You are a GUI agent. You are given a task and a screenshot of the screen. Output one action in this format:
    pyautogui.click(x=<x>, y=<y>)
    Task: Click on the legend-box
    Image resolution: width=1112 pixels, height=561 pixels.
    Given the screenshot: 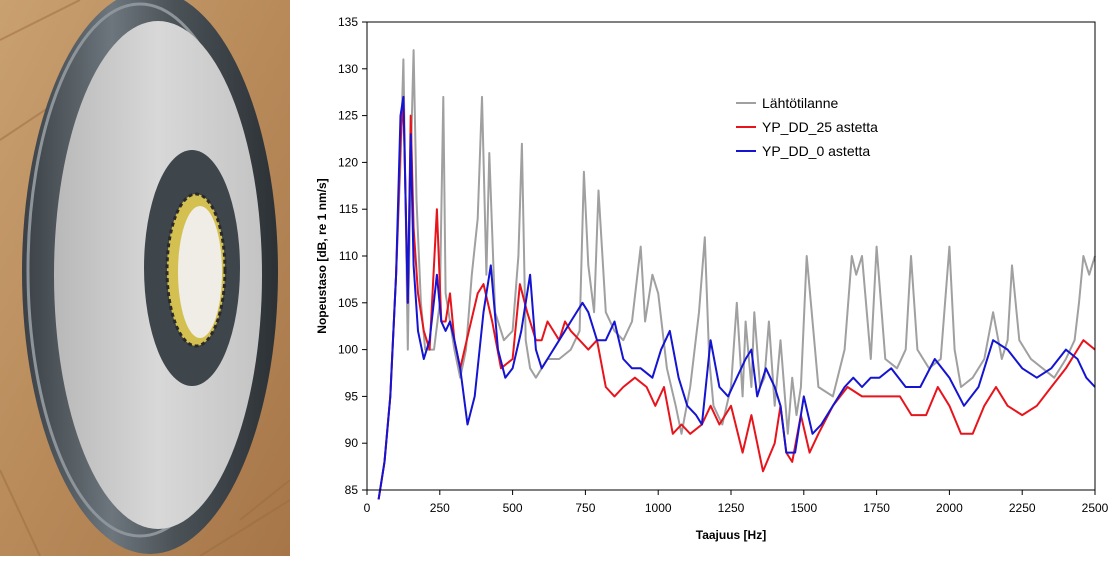 What is the action you would take?
    pyautogui.click(x=843, y=122)
    